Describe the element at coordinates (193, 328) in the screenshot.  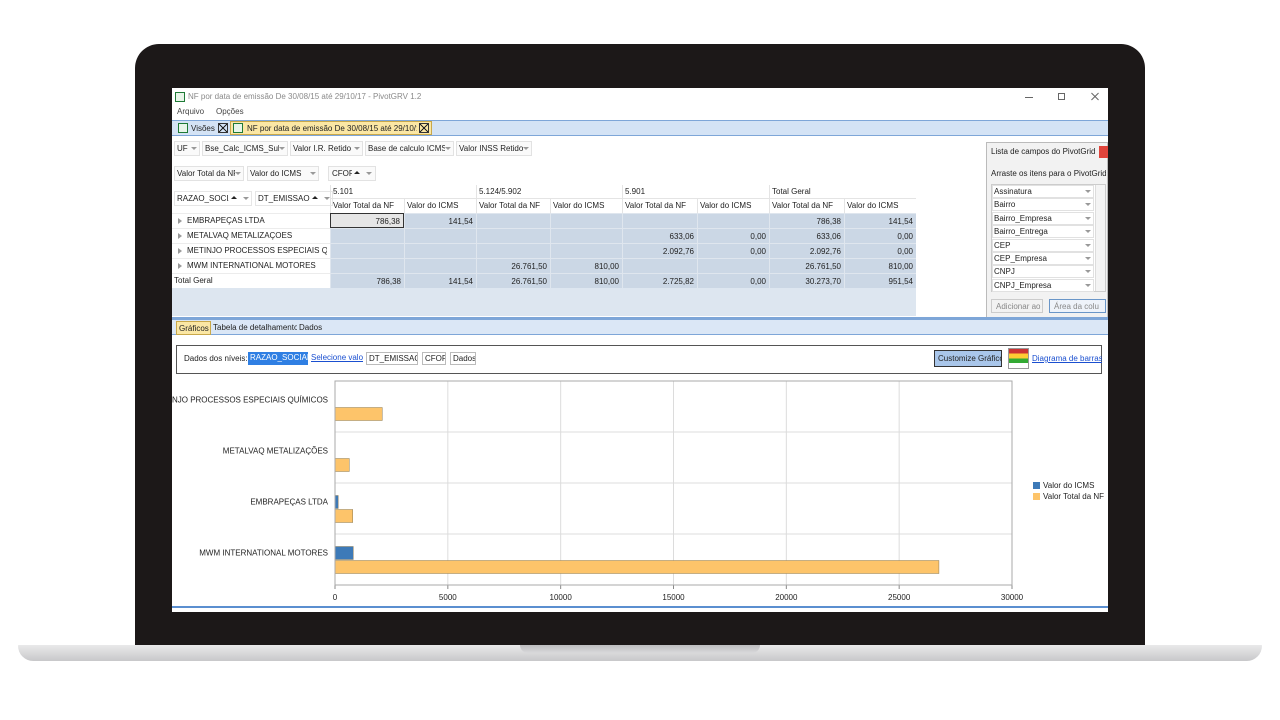
I see `bottom-tab: Gráficos` at that location.